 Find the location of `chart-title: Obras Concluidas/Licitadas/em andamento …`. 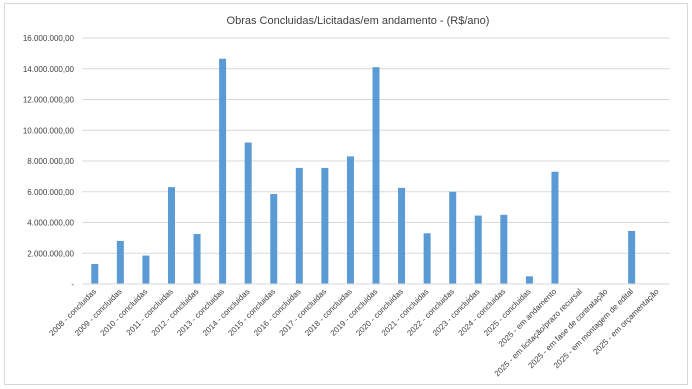

chart-title: Obras Concluidas/Licitadas/em andamento … is located at coordinates (358, 21).